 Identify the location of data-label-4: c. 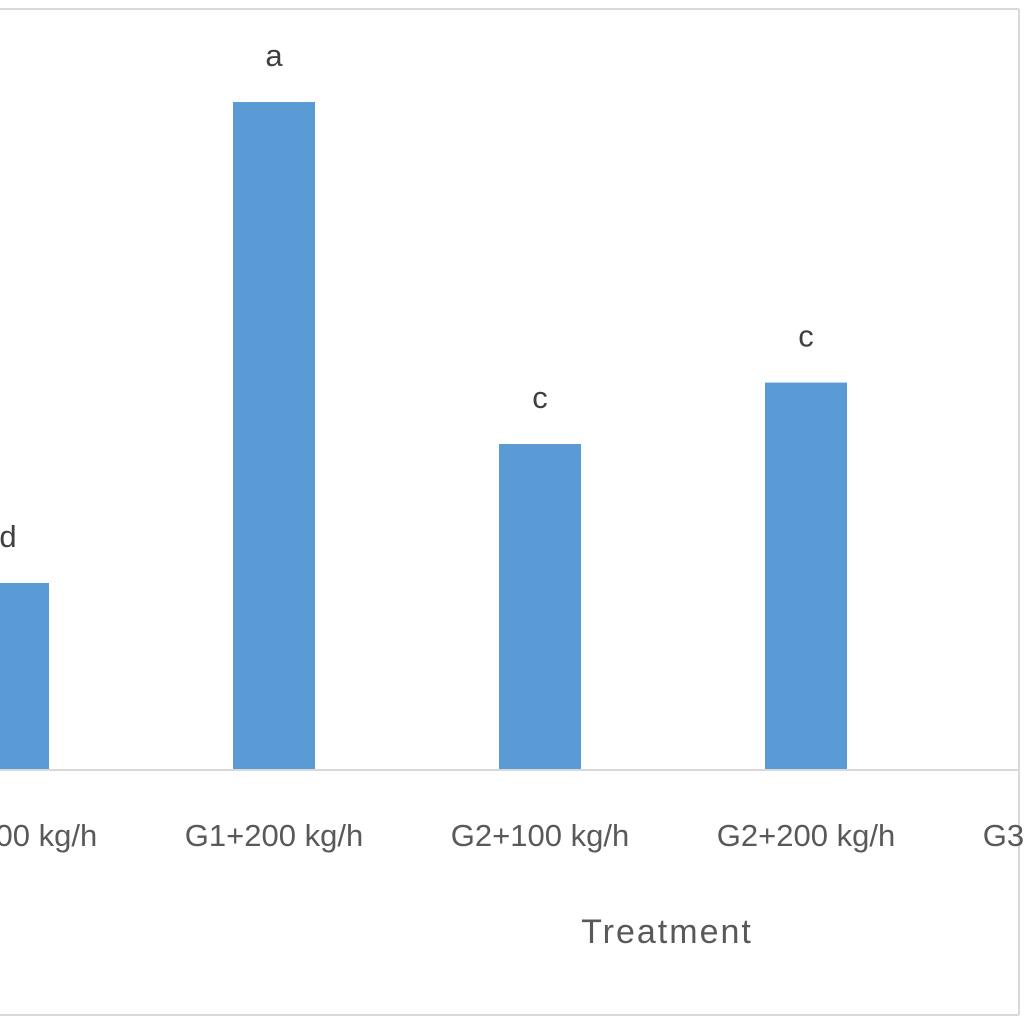
(806, 336).